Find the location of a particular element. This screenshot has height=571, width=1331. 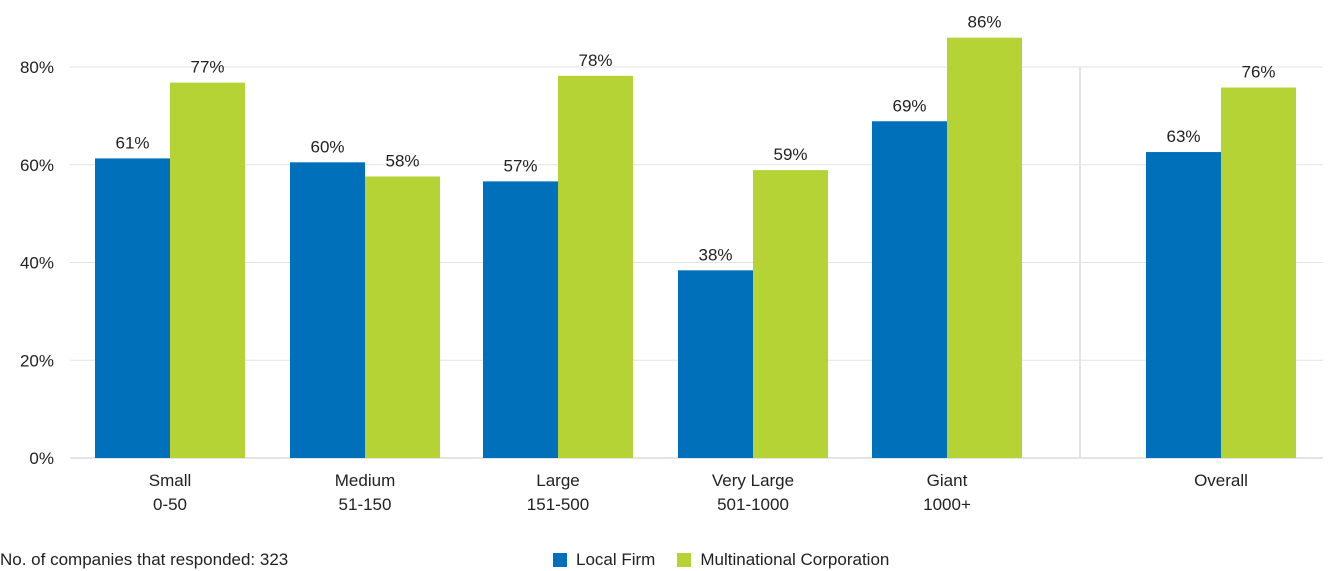

x-category-label: Medium 51-150 is located at coordinates (365, 492).